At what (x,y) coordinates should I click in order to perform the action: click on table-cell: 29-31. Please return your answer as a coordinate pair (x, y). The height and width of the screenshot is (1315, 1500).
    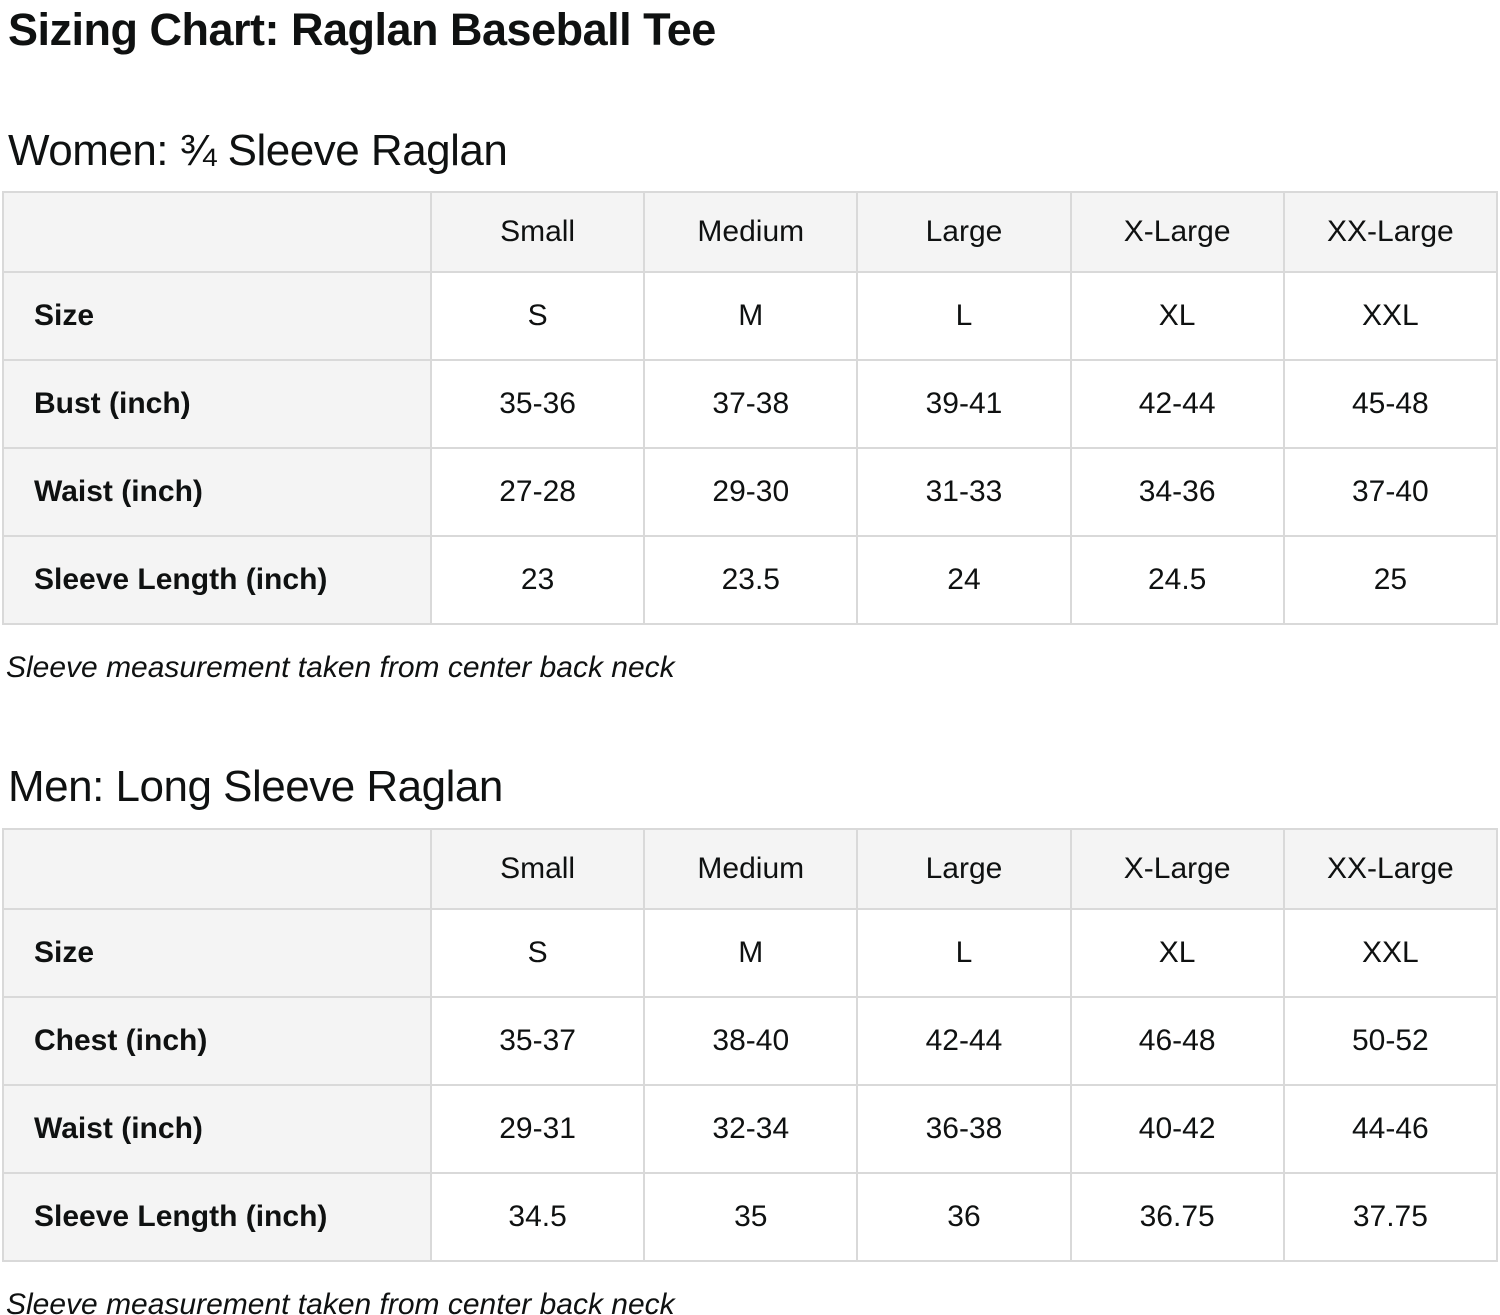
    Looking at the image, I should click on (537, 1128).